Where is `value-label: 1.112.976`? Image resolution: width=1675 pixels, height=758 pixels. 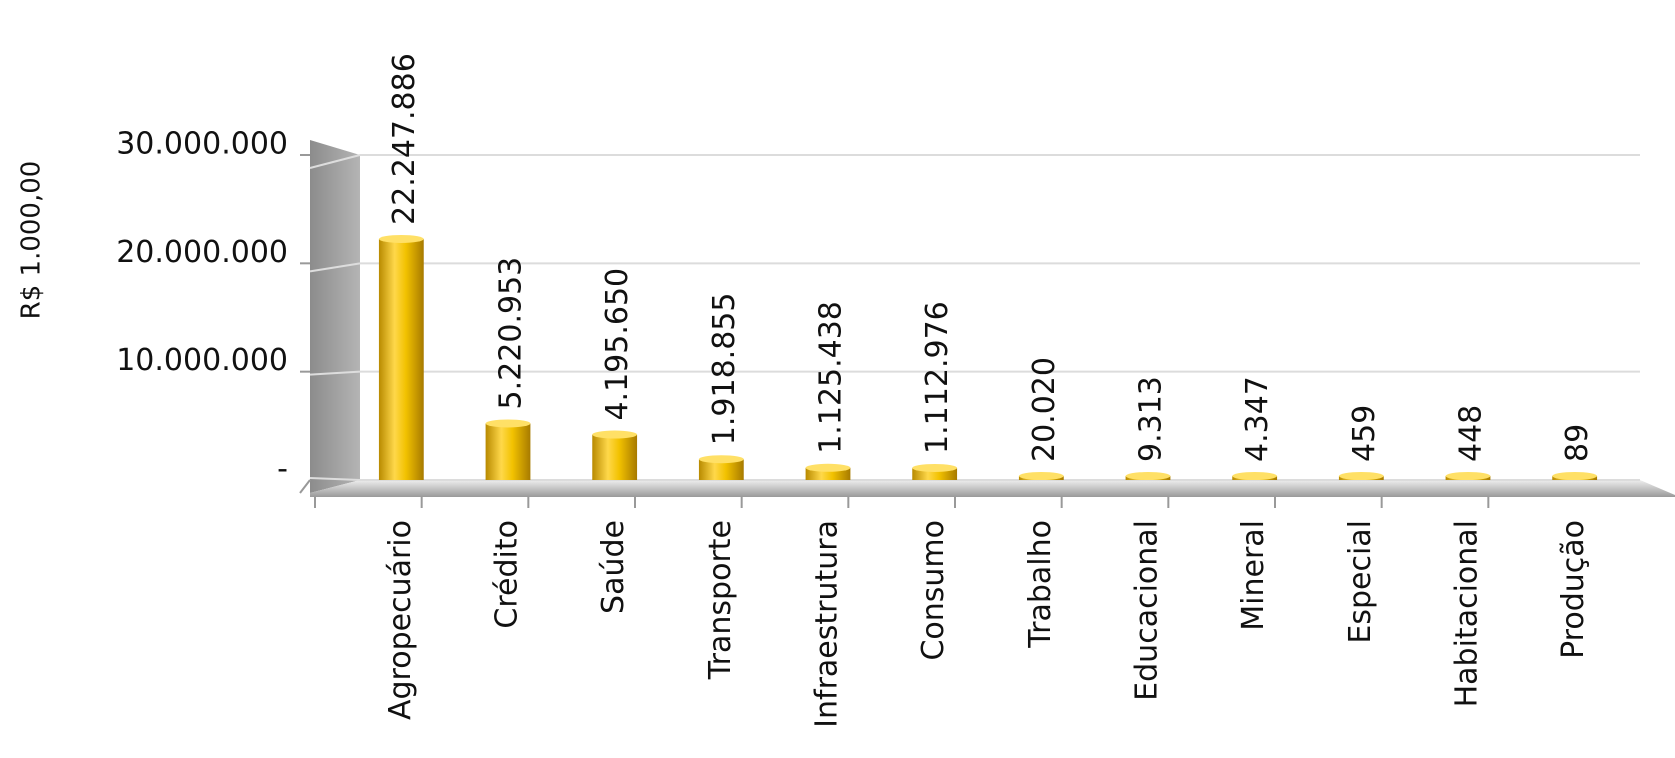 value-label: 1.112.976 is located at coordinates (937, 377).